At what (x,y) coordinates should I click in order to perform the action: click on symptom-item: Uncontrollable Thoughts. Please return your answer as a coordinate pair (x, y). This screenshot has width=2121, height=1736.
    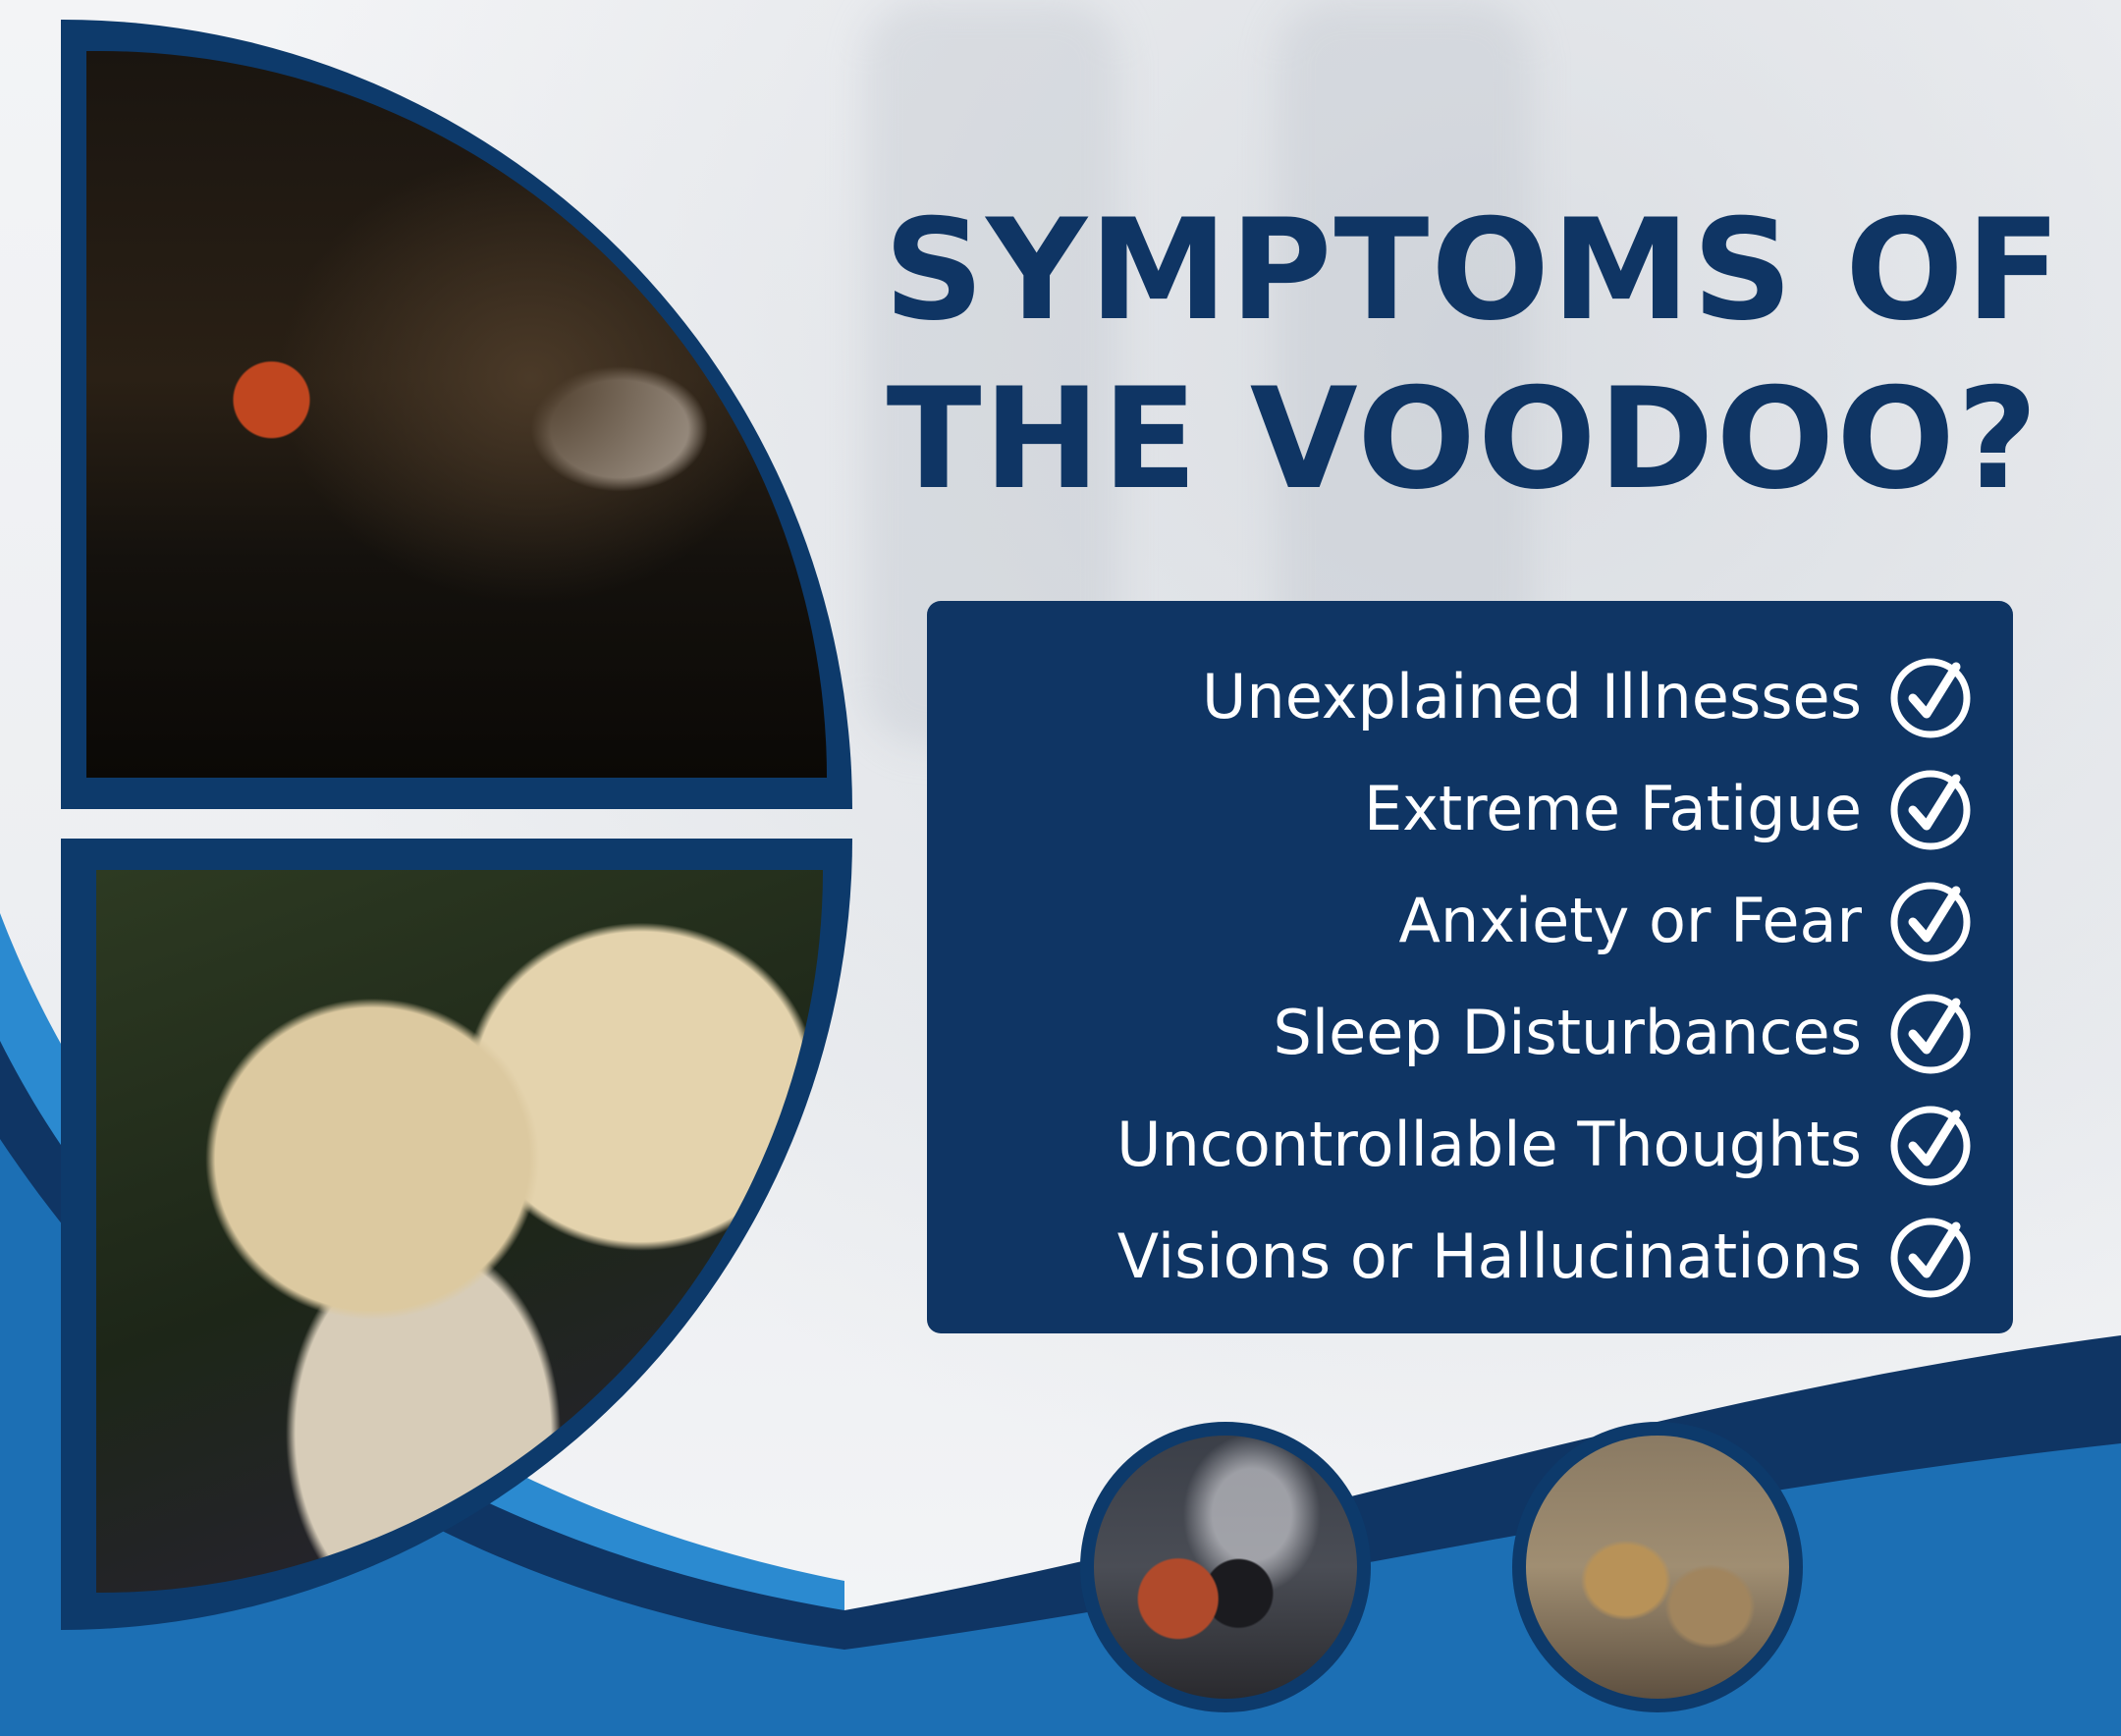
    Looking at the image, I should click on (1545, 1144).